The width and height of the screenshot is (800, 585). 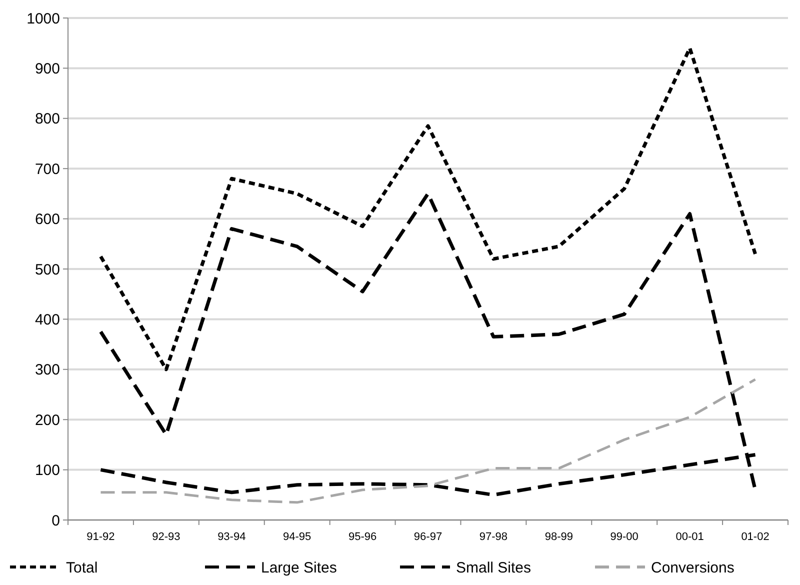 I want to click on y-tick-label: 900, so click(x=47, y=69).